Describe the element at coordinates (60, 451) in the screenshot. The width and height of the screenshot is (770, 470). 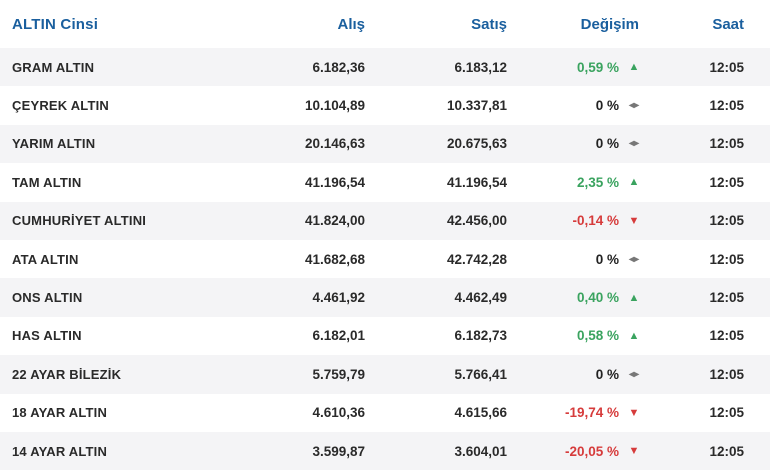
I see `gold-type-name: 14 AYAR ALTIN` at that location.